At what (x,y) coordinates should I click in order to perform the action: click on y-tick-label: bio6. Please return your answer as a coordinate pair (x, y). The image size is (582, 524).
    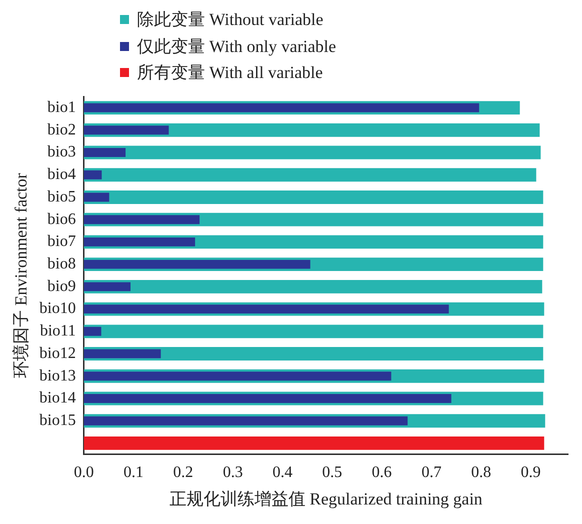
    Looking at the image, I should click on (61, 219).